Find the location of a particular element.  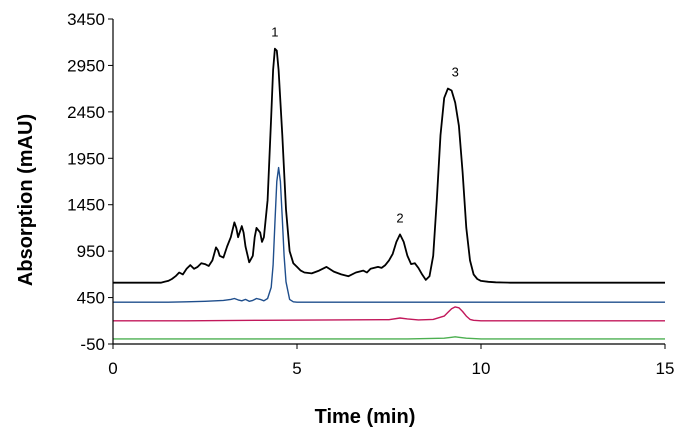

y-axis-title: Absorption (mAU) is located at coordinates (26, 200).